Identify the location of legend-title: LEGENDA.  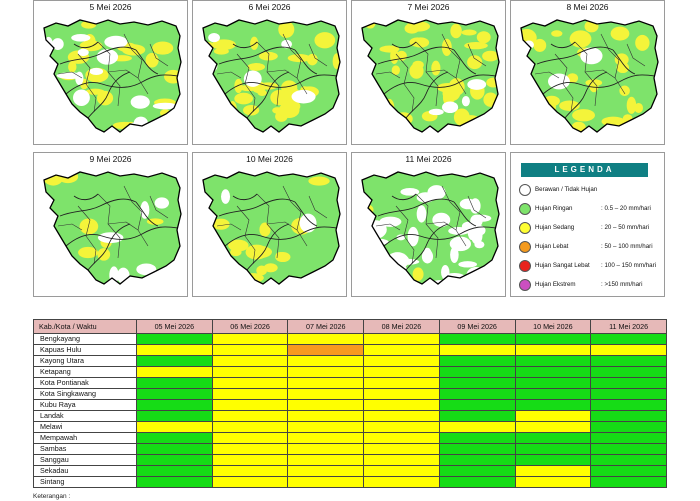
(584, 170).